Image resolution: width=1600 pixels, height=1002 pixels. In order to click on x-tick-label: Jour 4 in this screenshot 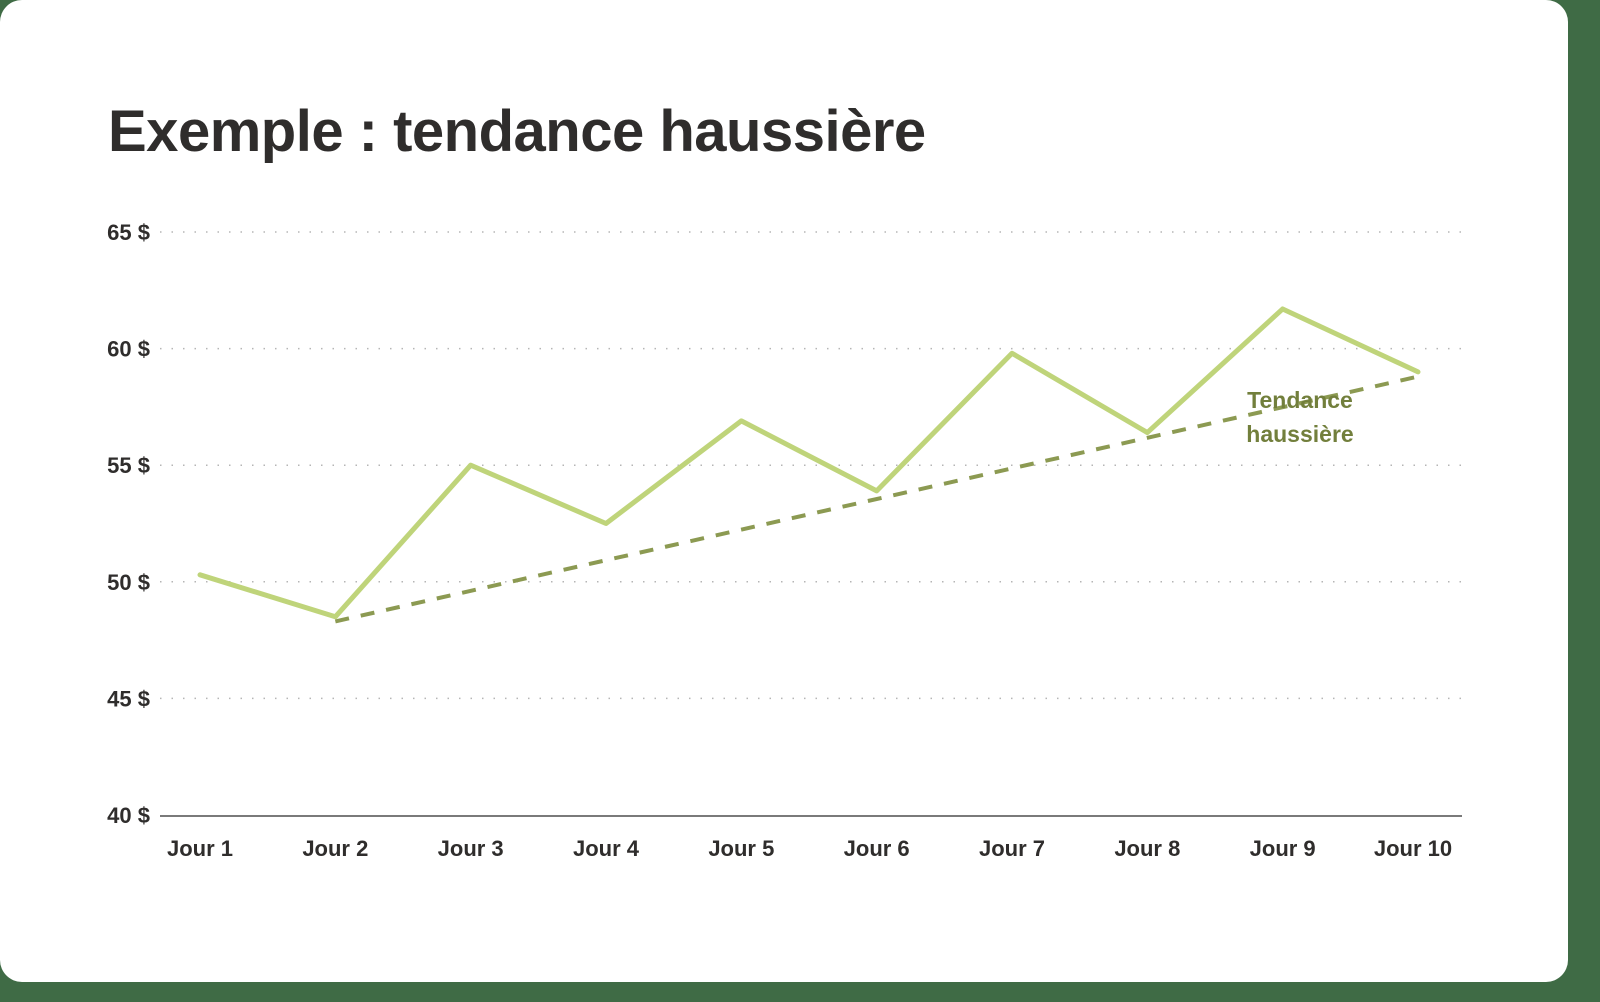, I will do `click(606, 848)`.